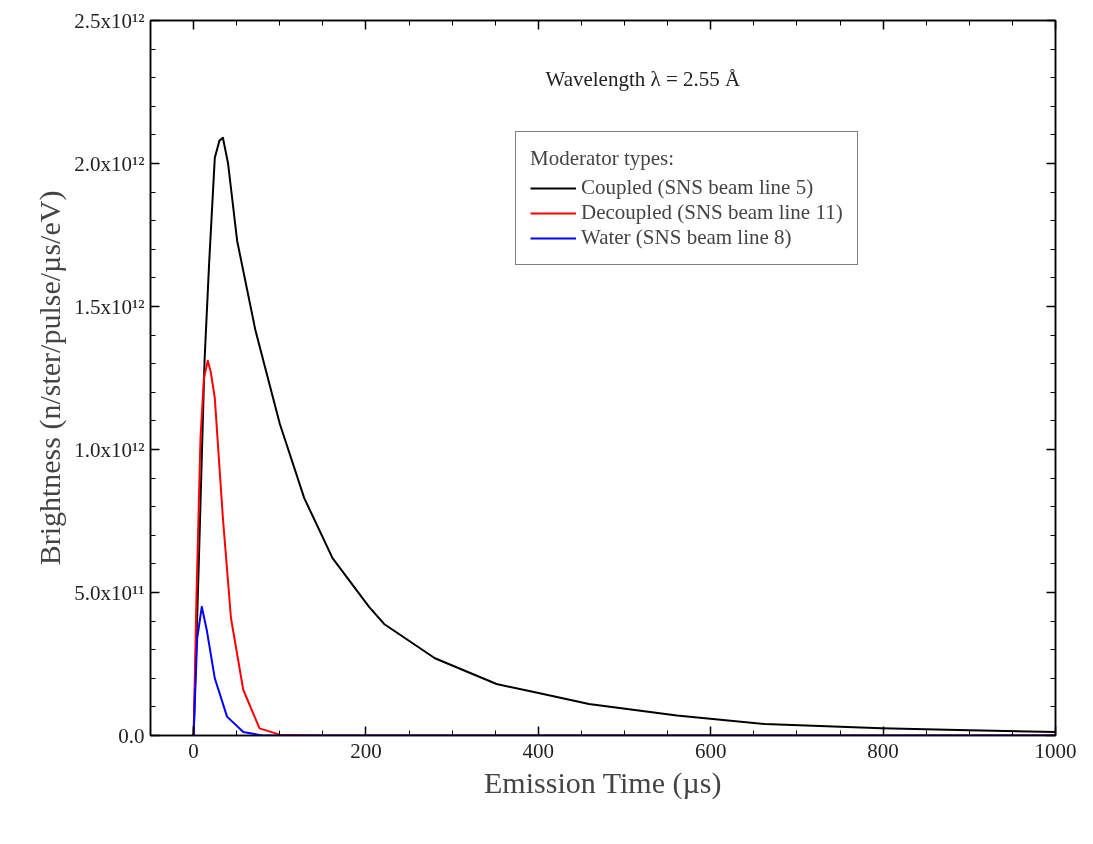 The width and height of the screenshot is (1093, 844). I want to click on x-tick-label: 200, so click(366, 750).